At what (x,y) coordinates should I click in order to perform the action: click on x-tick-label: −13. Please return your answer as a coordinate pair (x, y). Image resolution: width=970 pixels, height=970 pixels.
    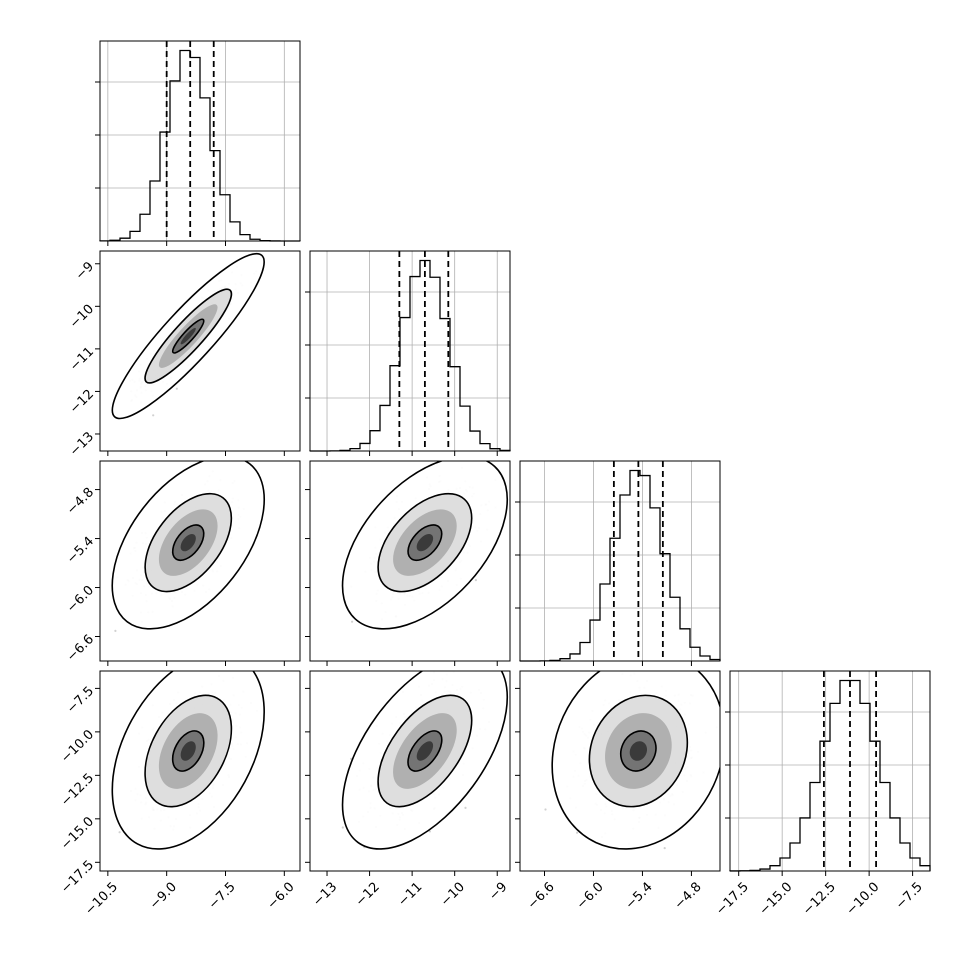
    Looking at the image, I should click on (325, 895).